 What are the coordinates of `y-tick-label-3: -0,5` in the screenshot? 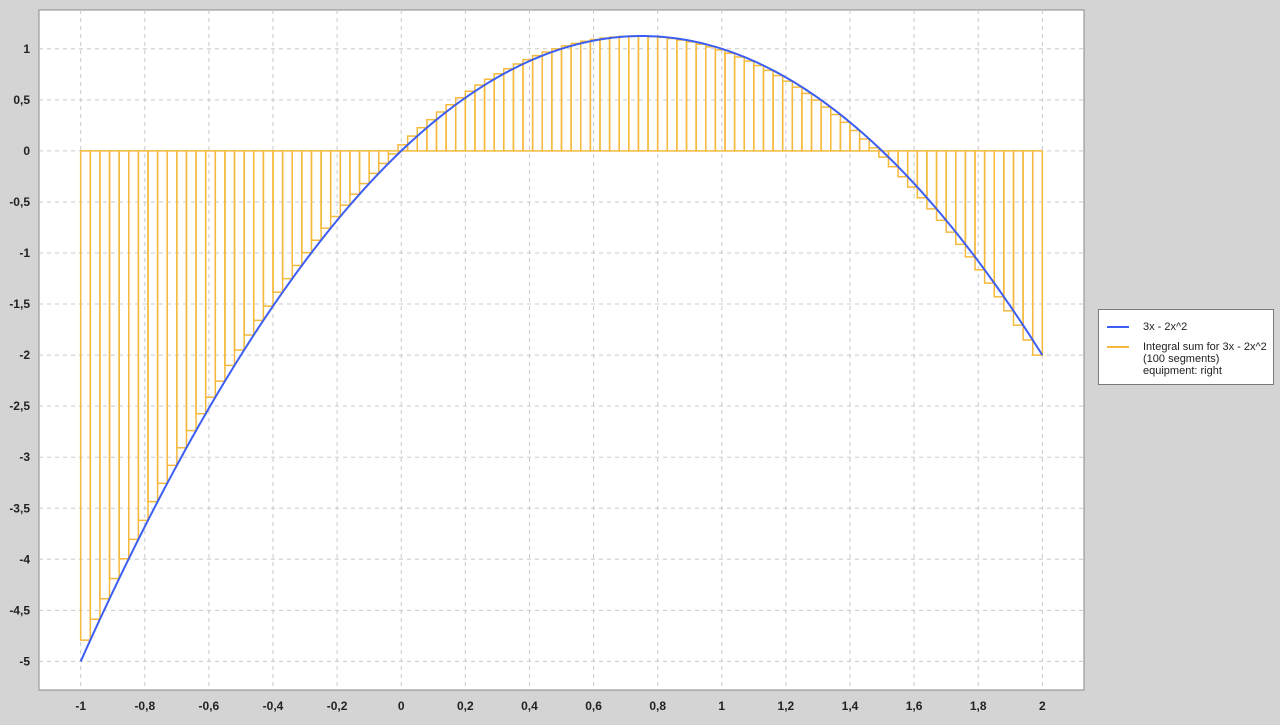 It's located at (19, 202).